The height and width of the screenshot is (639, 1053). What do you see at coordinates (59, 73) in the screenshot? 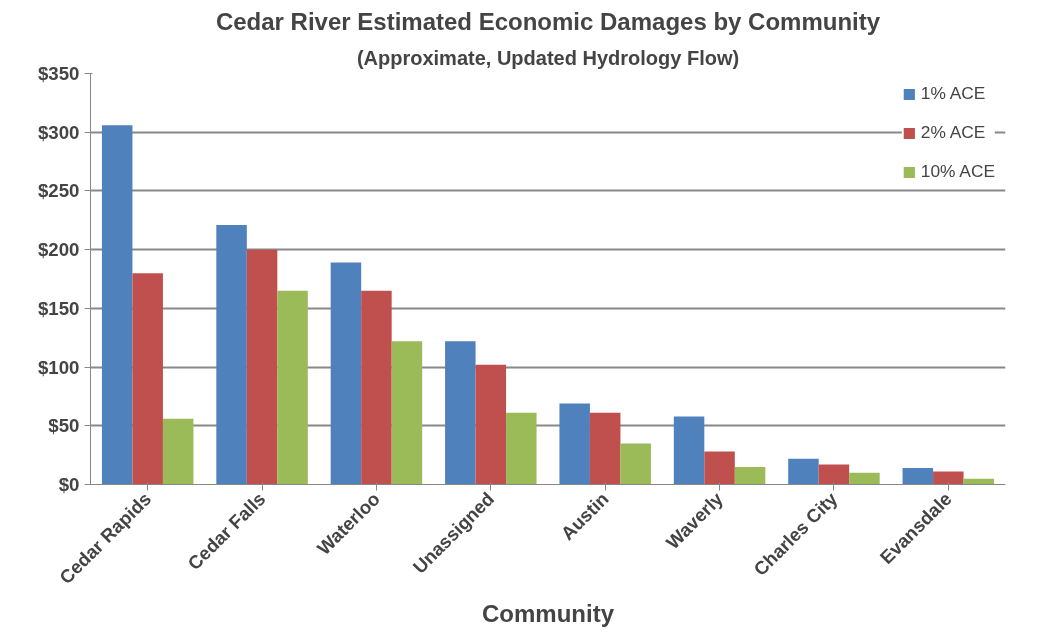
I see `y-tick-label: $350` at bounding box center [59, 73].